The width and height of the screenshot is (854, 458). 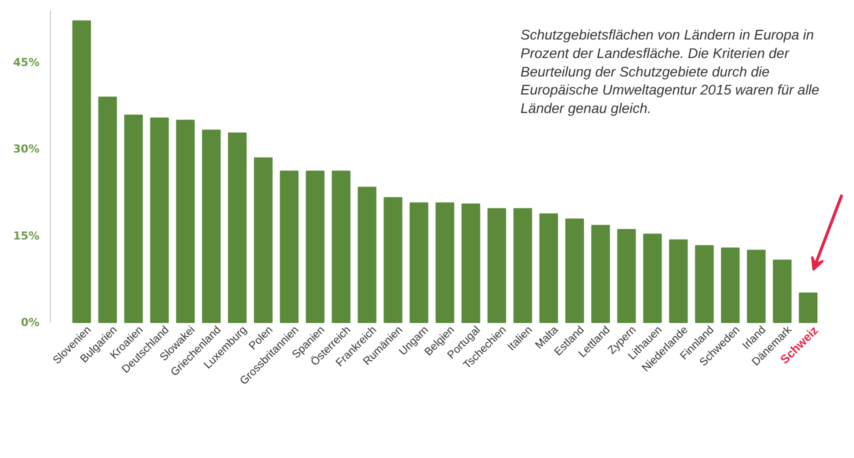 I want to click on y-tick-label: 0%, so click(x=30, y=322).